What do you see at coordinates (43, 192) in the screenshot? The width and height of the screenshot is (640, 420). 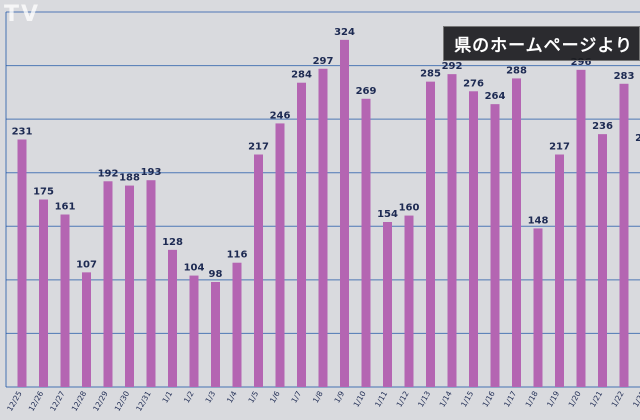 I see `data-label: 175` at bounding box center [43, 192].